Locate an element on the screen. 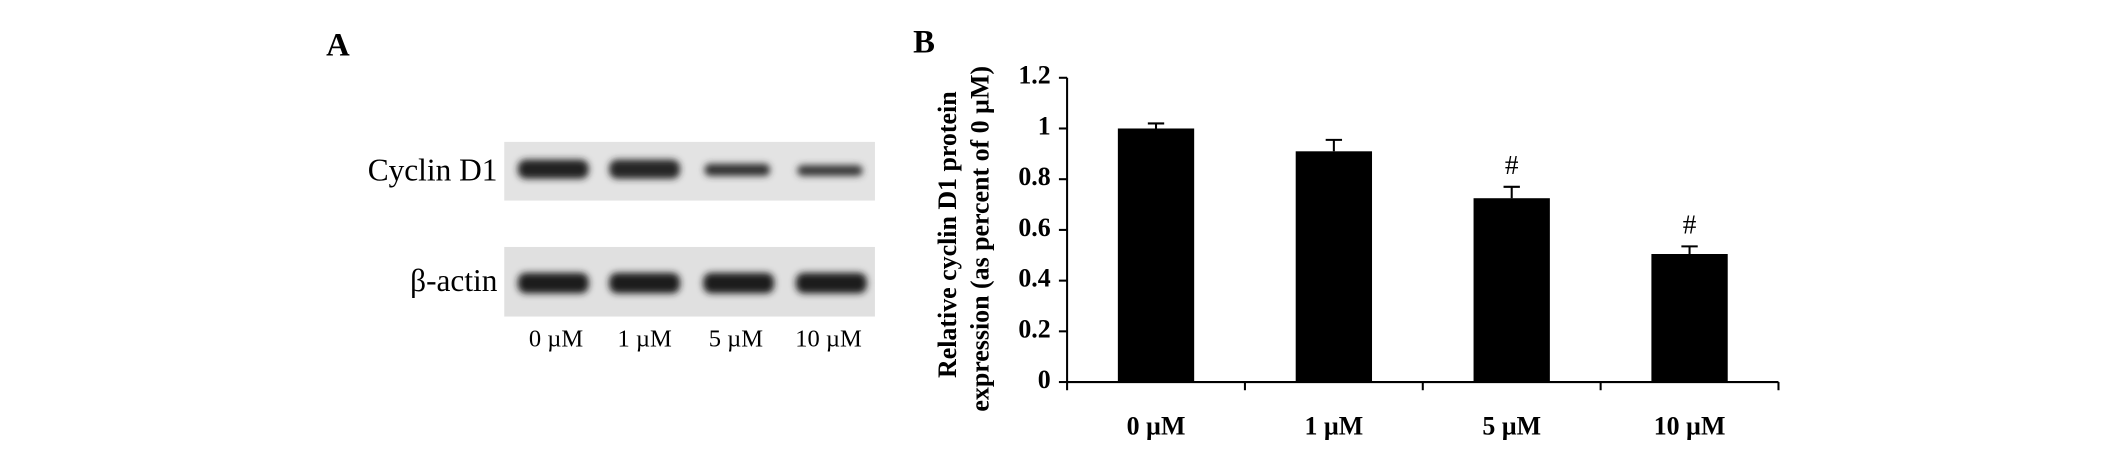  row-label: Cyclin D1 is located at coordinates (433, 169).